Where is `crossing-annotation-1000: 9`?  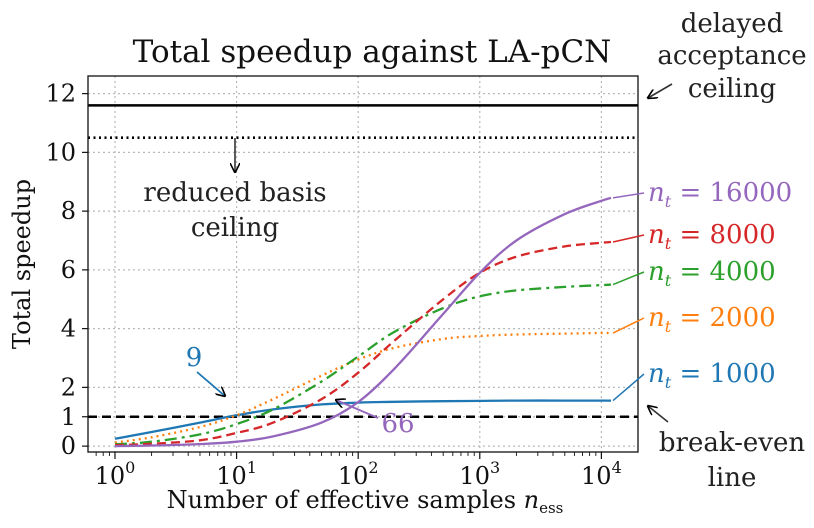 crossing-annotation-1000: 9 is located at coordinates (205, 369).